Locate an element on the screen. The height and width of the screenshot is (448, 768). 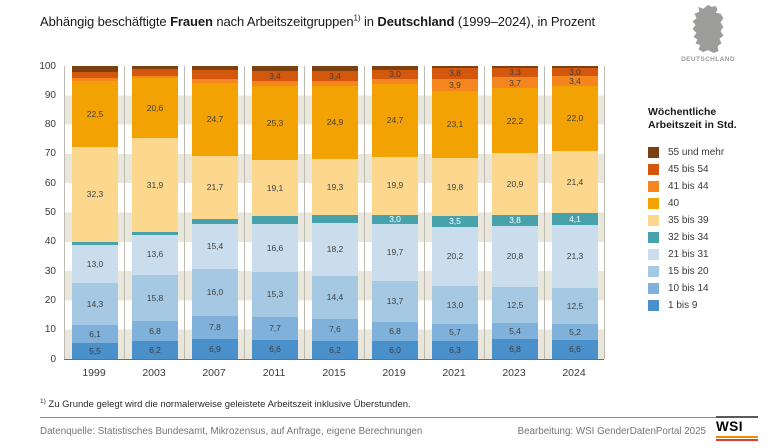
segment-value-label: 6,0 is located at coordinates (395, 349).